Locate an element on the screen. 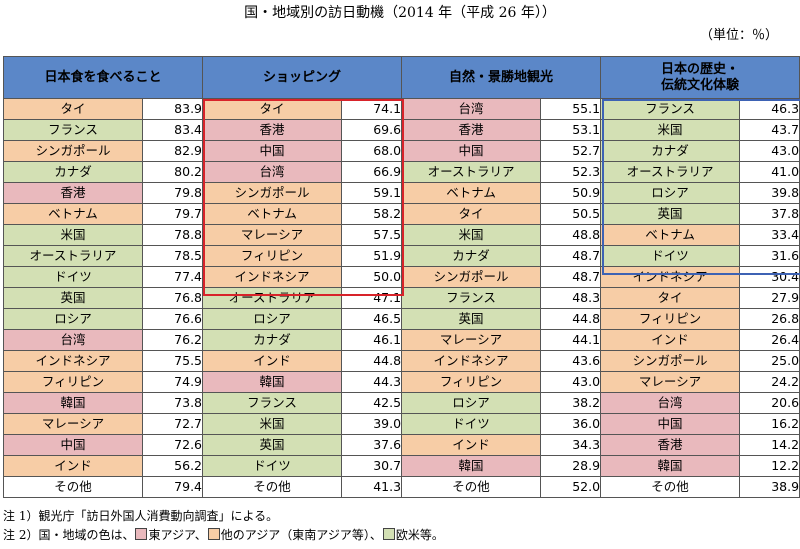  table-row: カナダ 80.2 台湾 66.9 オーストラリア 52.3 オーストラリア 41.0 is located at coordinates (401, 172).